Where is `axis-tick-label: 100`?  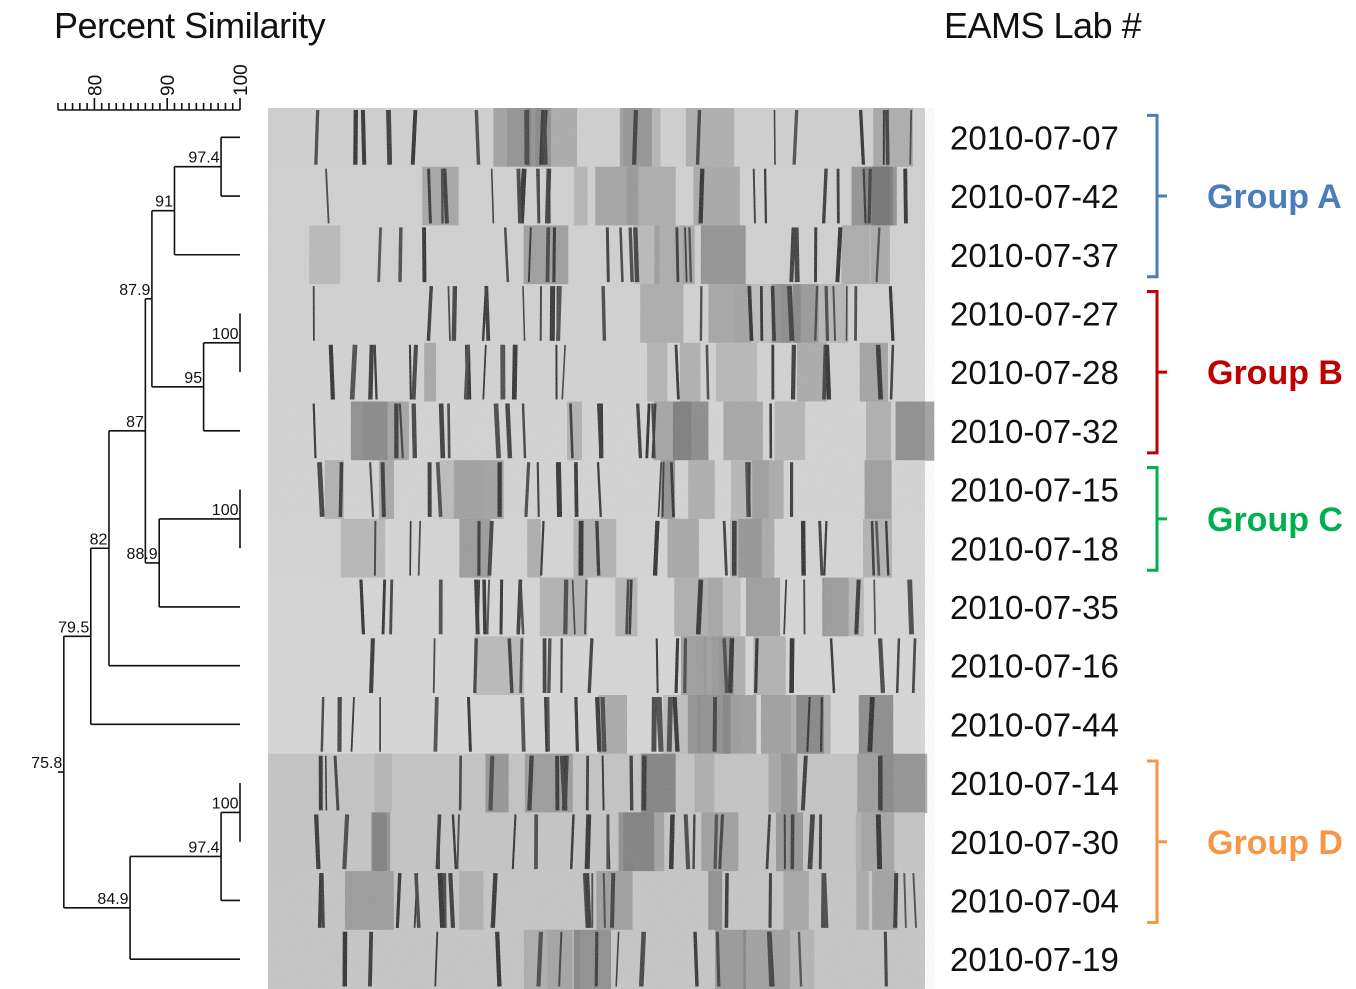
axis-tick-label: 100 is located at coordinates (241, 80).